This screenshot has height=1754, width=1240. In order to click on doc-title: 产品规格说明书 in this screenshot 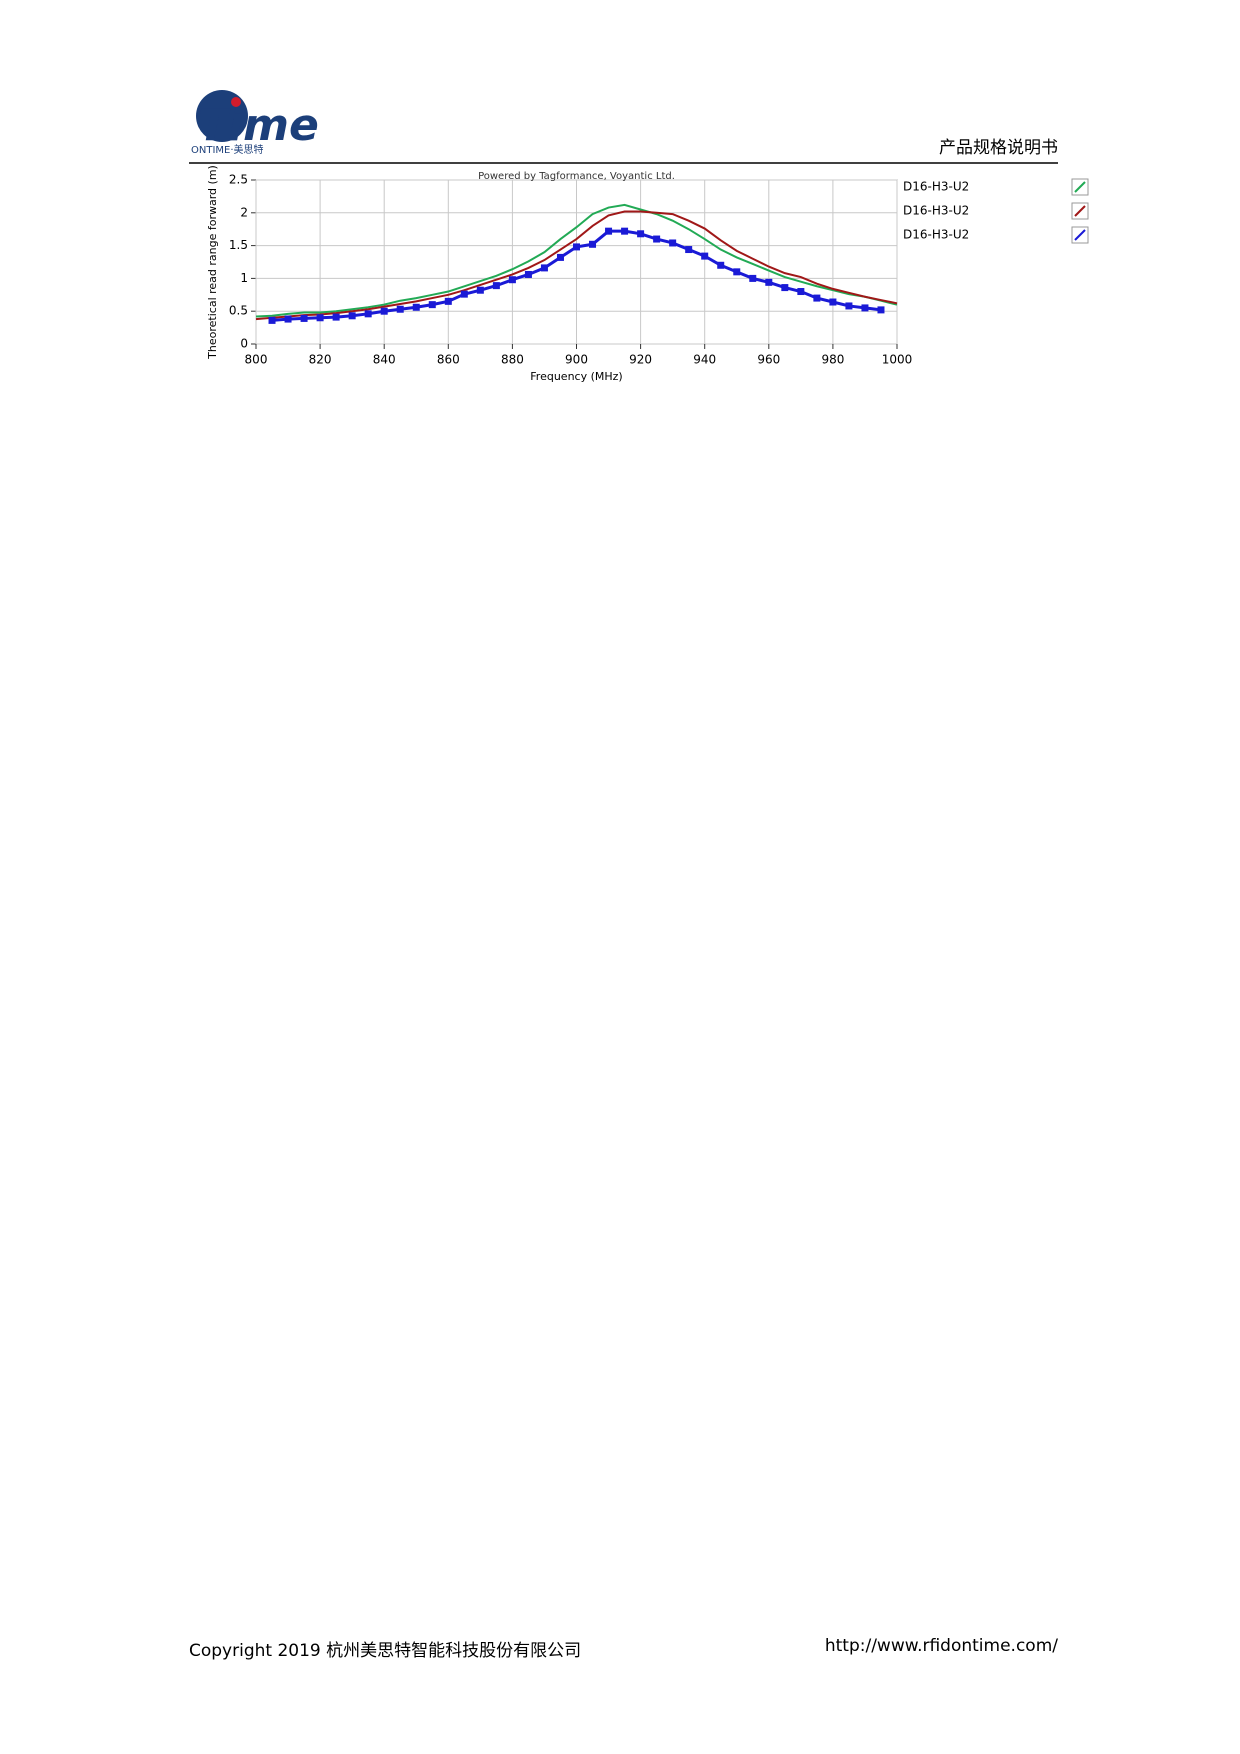, I will do `click(998, 148)`.